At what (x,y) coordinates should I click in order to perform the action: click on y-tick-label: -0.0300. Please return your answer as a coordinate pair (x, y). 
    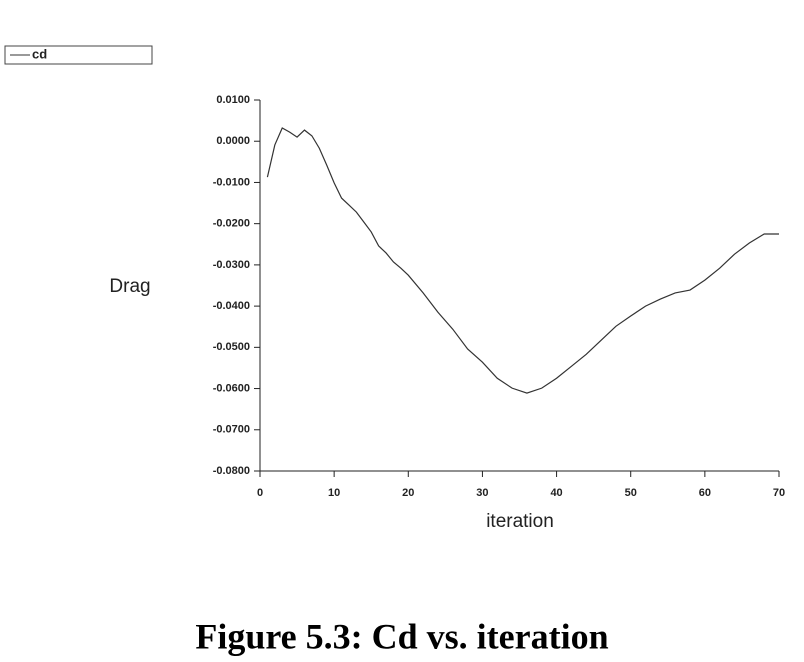
    Looking at the image, I should click on (231, 265).